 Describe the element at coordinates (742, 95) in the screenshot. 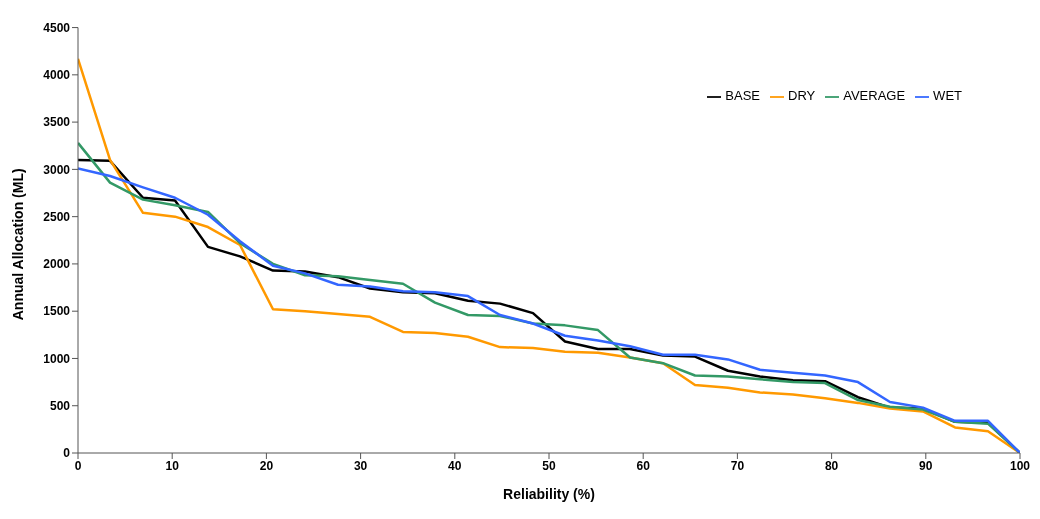

I see `legend-label: BASE` at that location.